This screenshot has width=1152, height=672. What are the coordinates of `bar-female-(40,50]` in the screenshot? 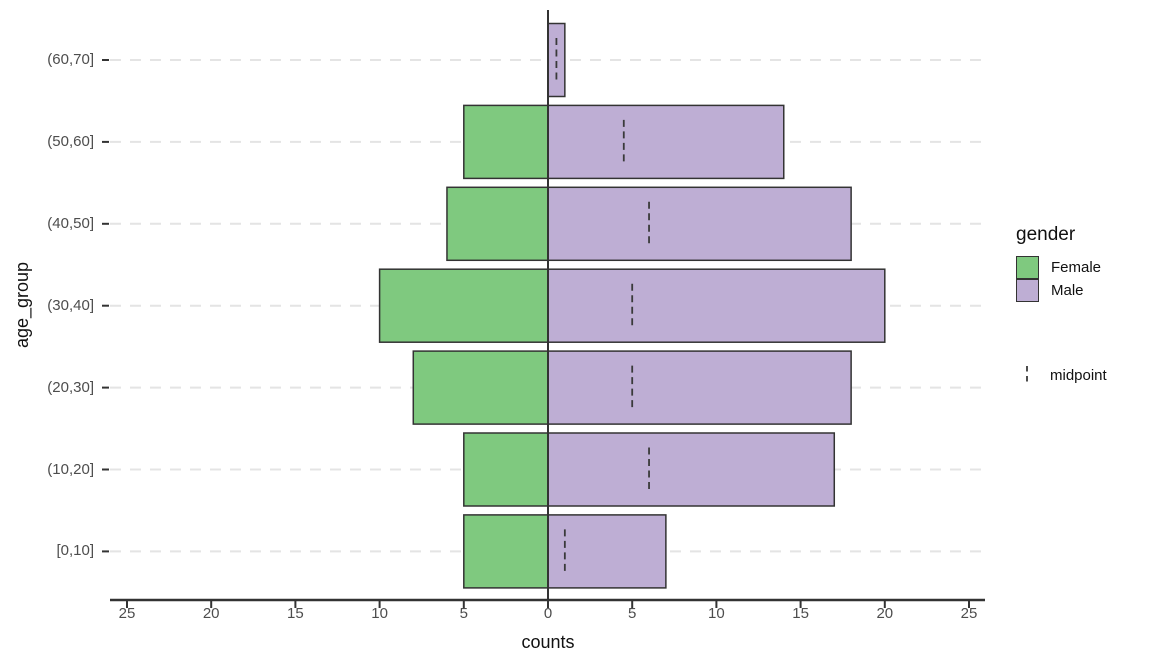 It's located at (497, 224).